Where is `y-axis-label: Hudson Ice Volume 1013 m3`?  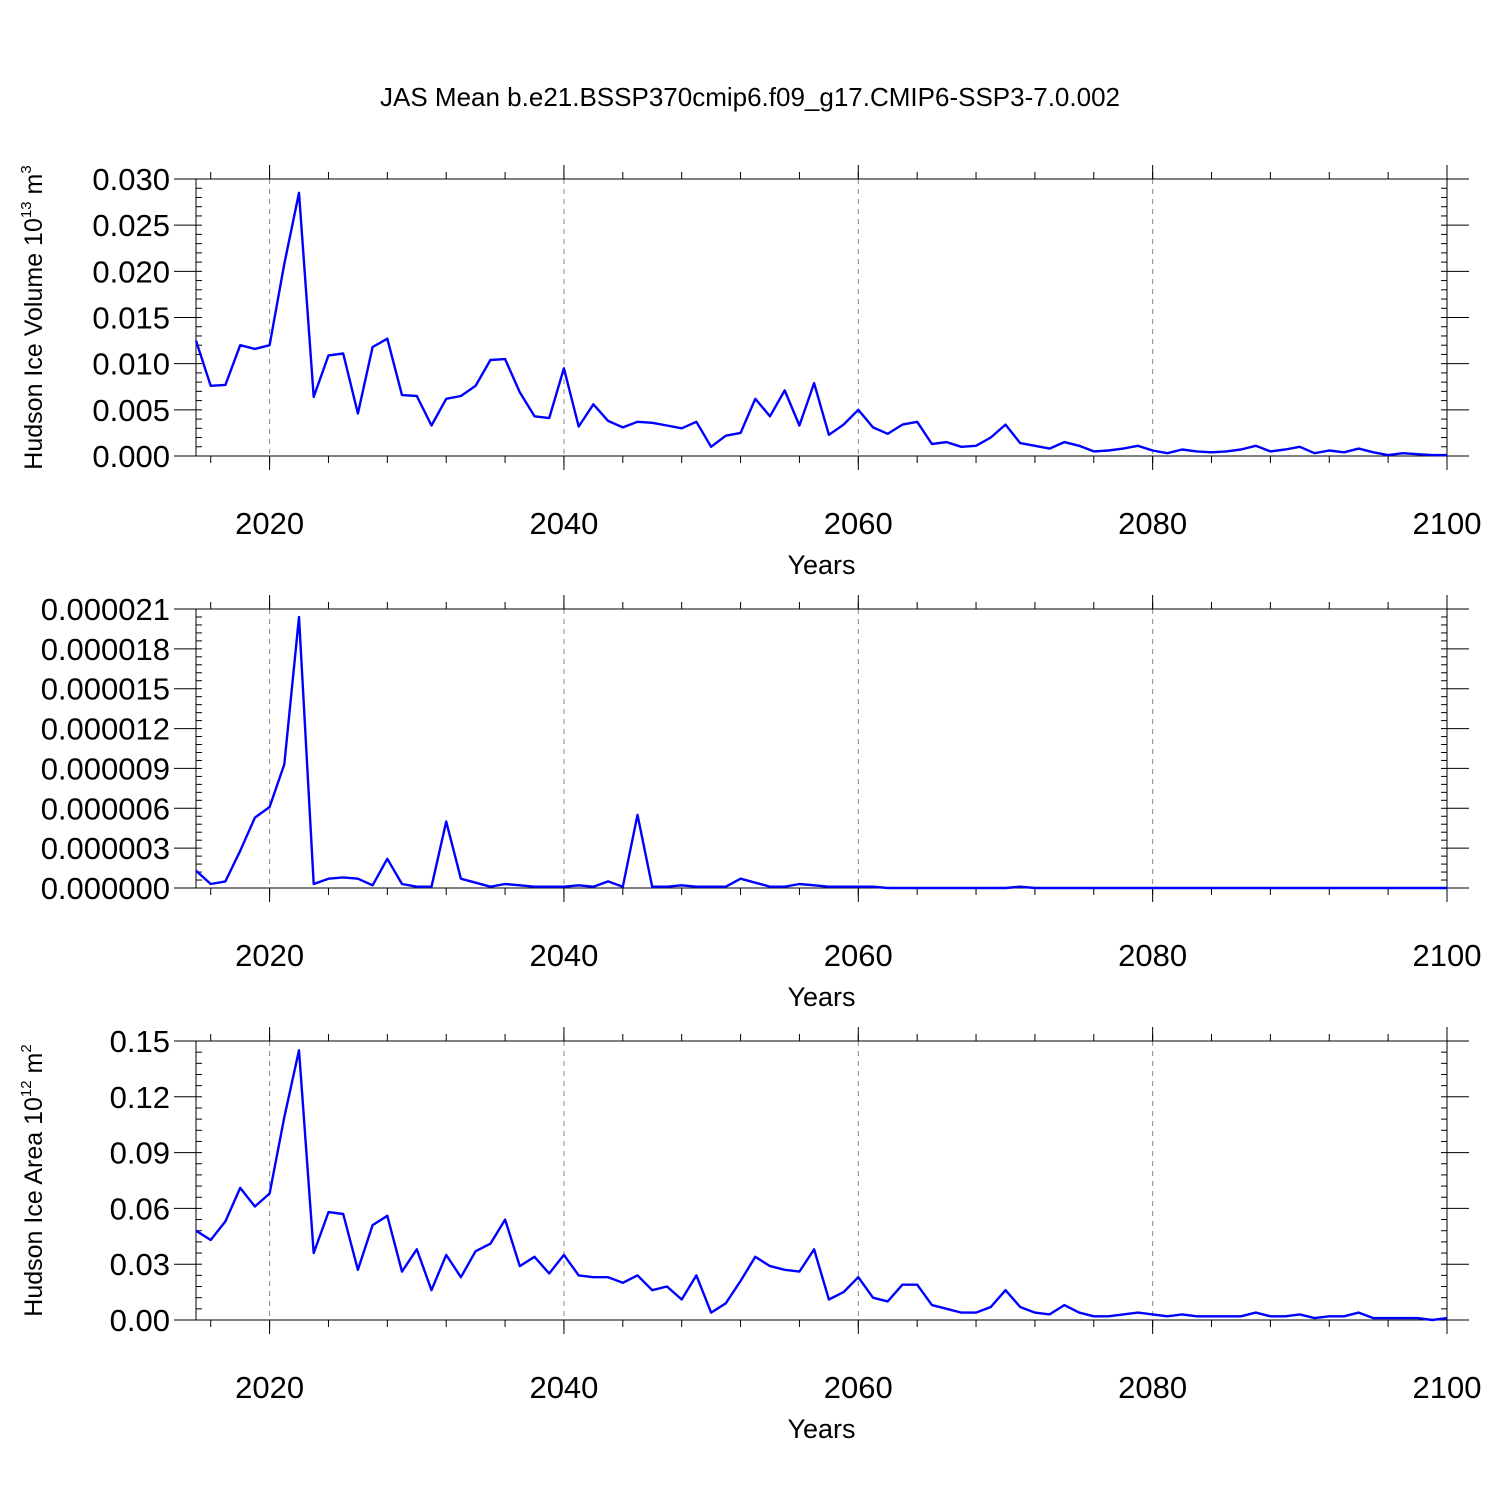 y-axis-label: Hudson Ice Volume 1013 m3 is located at coordinates (33, 317).